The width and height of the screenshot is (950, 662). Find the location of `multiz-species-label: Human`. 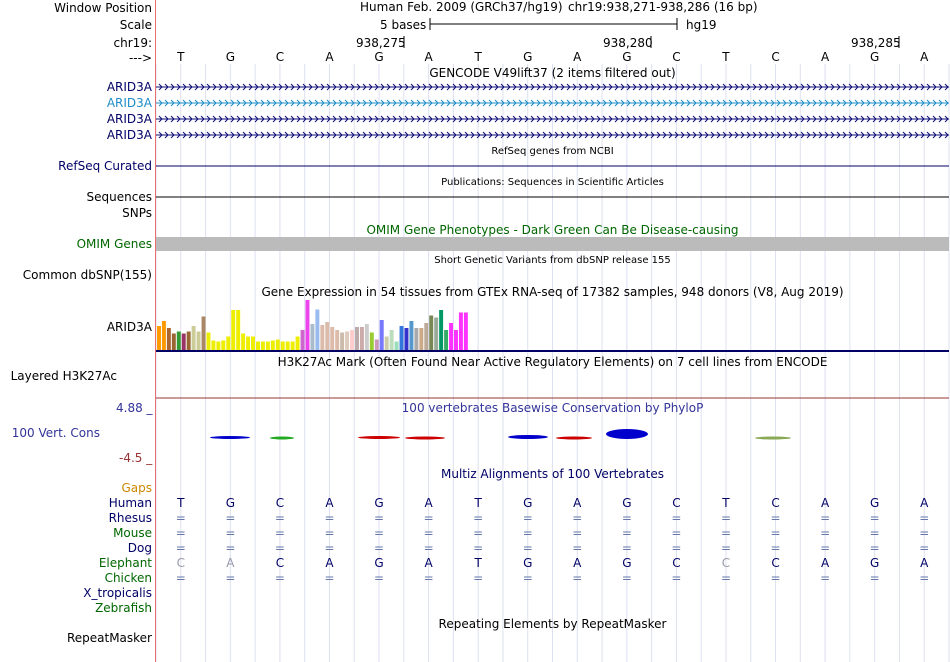

multiz-species-label: Human is located at coordinates (130, 503).